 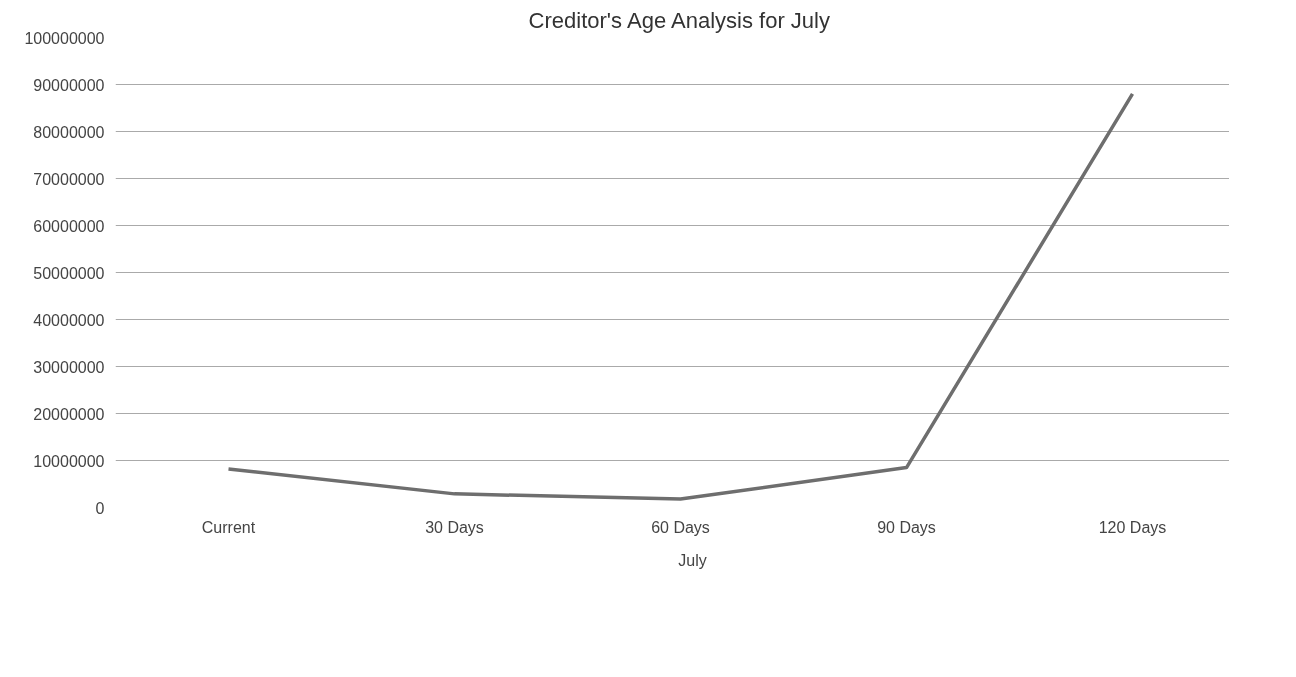 I want to click on y-tick-label: 90000000, so click(x=69, y=85).